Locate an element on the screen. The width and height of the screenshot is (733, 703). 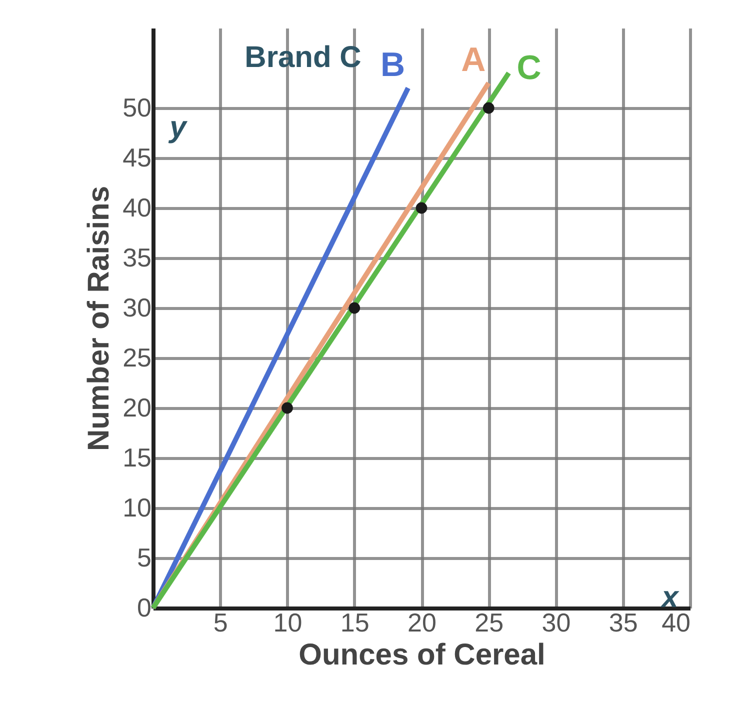
y-tick-label: 20 is located at coordinates (137, 407).